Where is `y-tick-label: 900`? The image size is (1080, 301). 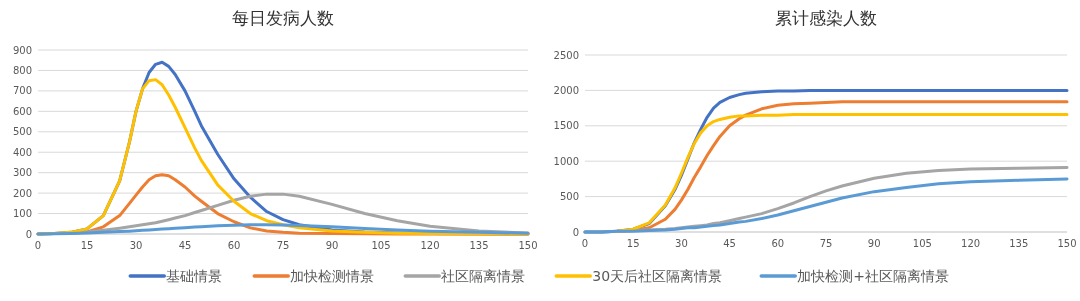
y-tick-label: 900 is located at coordinates (22, 50).